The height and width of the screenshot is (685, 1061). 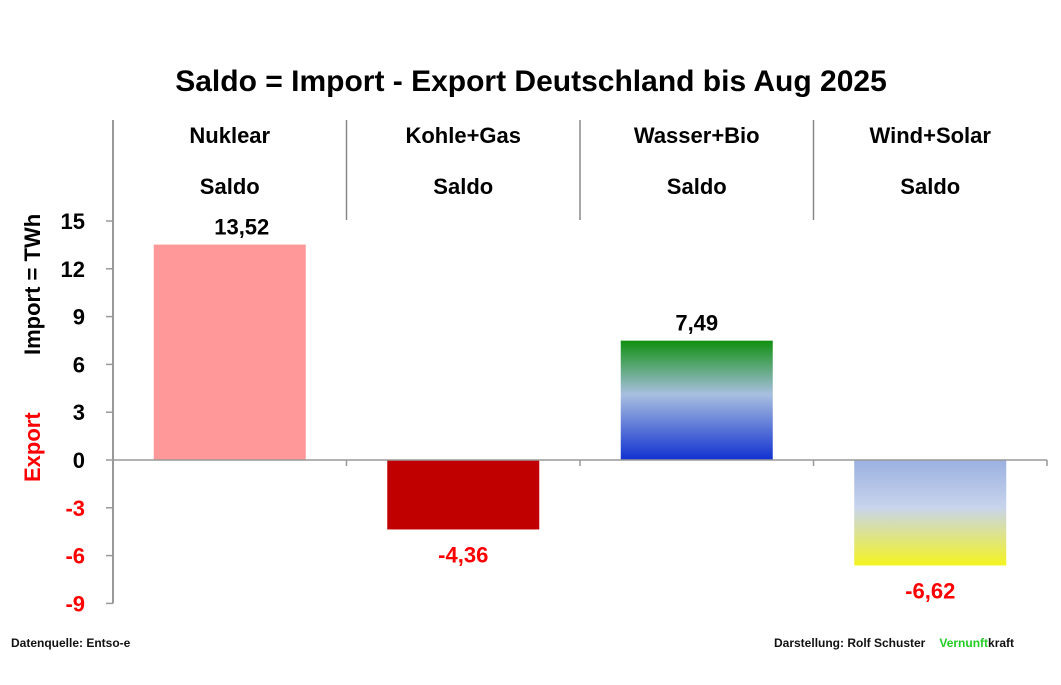 I want to click on category-label: Wind+Solar, so click(x=931, y=135).